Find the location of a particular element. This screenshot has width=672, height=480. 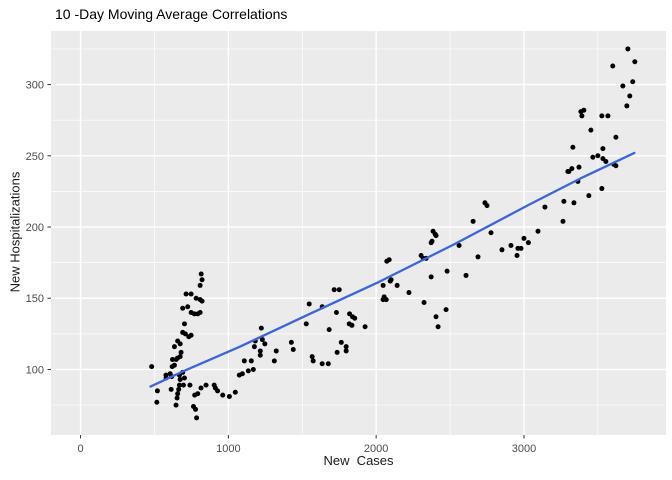

x-tick-label: 3000 is located at coordinates (524, 449).